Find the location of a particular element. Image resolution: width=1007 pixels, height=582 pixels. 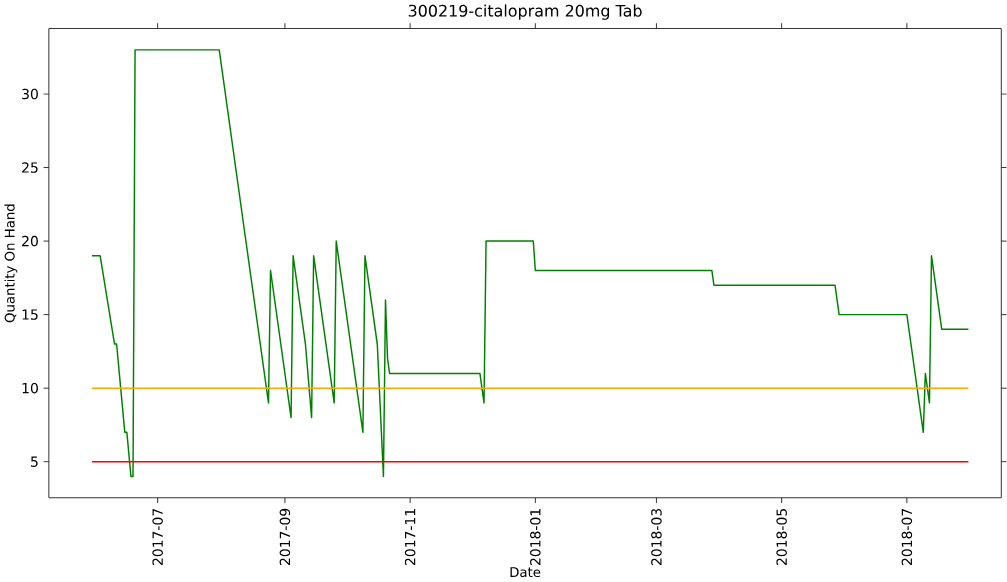

y-axis-title: Quantity On Hand is located at coordinates (11, 263).